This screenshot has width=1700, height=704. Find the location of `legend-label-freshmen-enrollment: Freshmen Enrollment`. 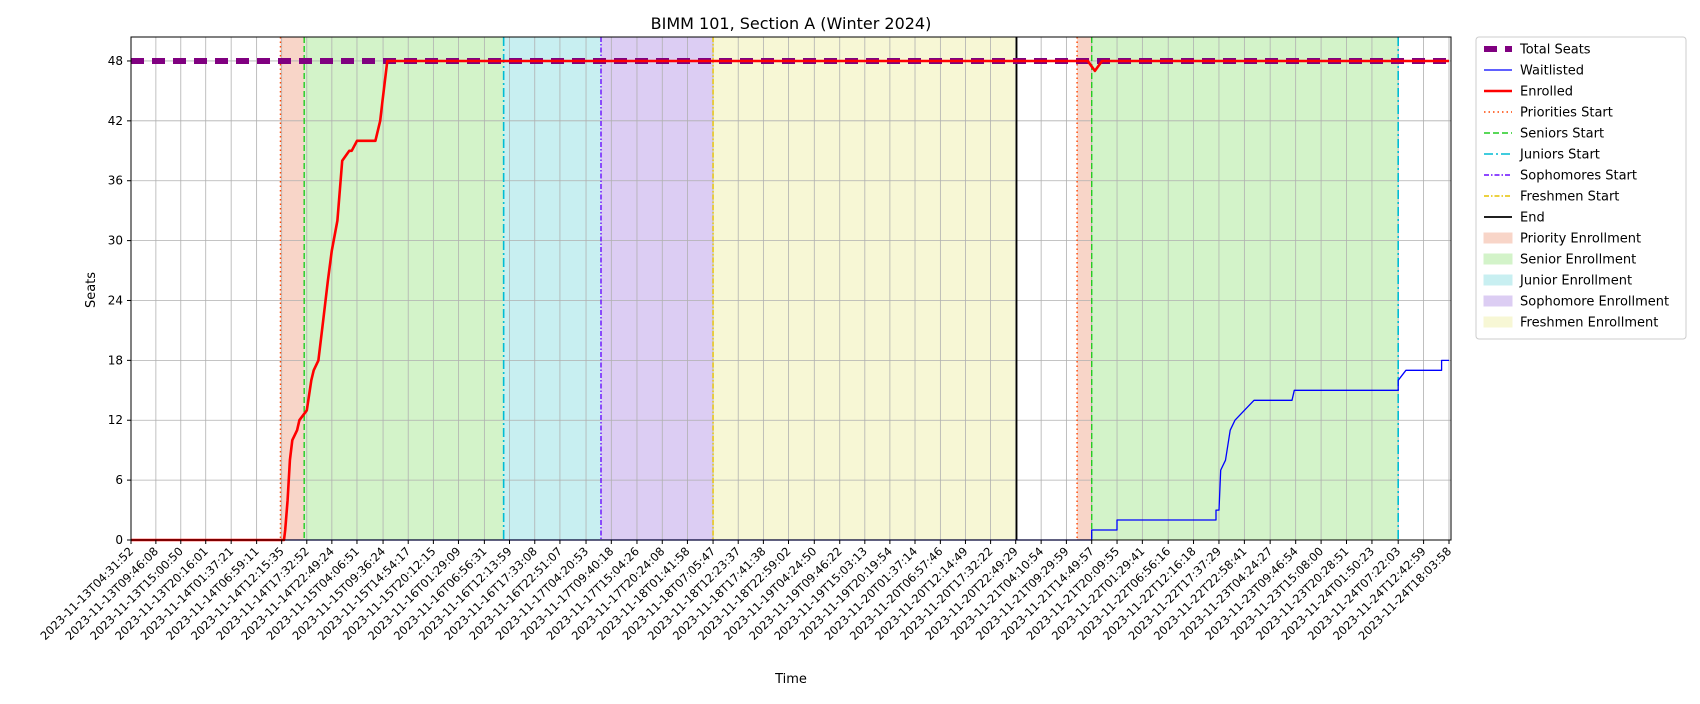

legend-label-freshmen-enrollment: Freshmen Enrollment is located at coordinates (1589, 323).